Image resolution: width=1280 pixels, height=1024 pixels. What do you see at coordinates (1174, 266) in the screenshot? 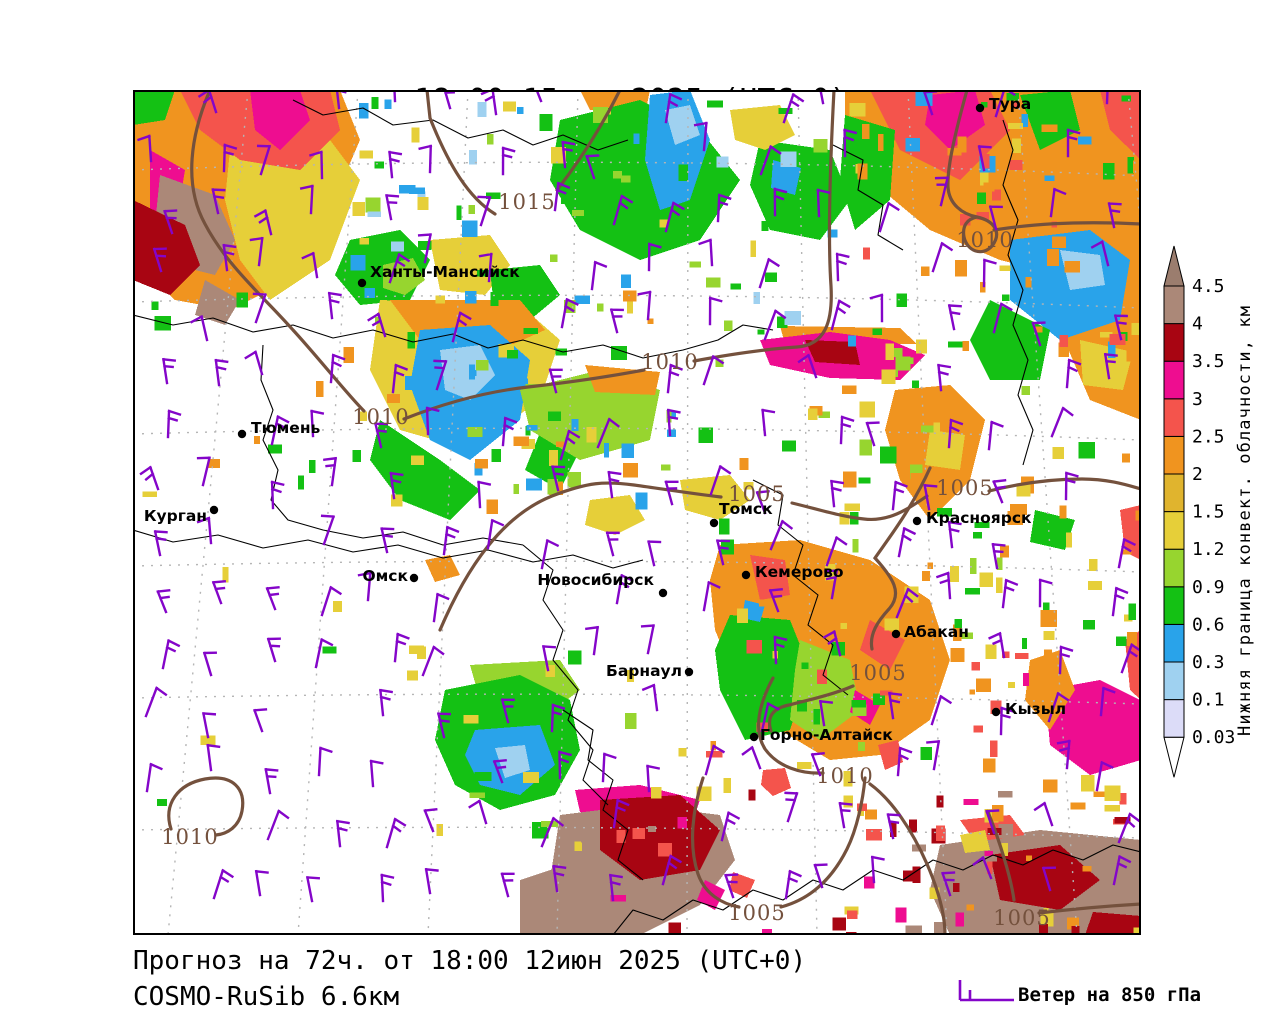
I see `legend-arrow-above` at bounding box center [1174, 266].